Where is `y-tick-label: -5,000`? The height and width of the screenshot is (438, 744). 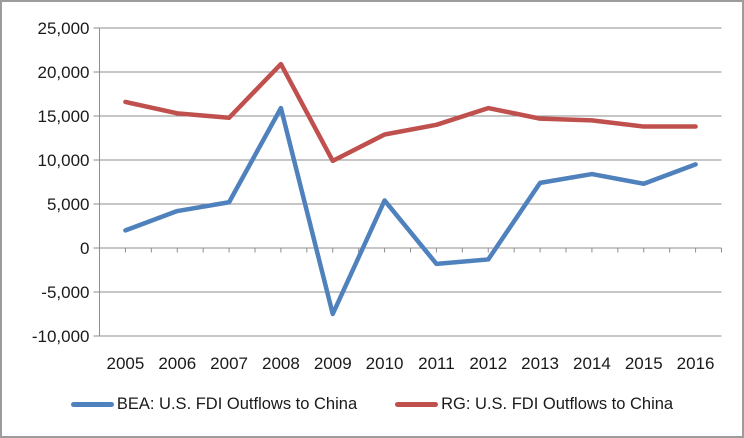
y-tick-label: -5,000 is located at coordinates (65, 292).